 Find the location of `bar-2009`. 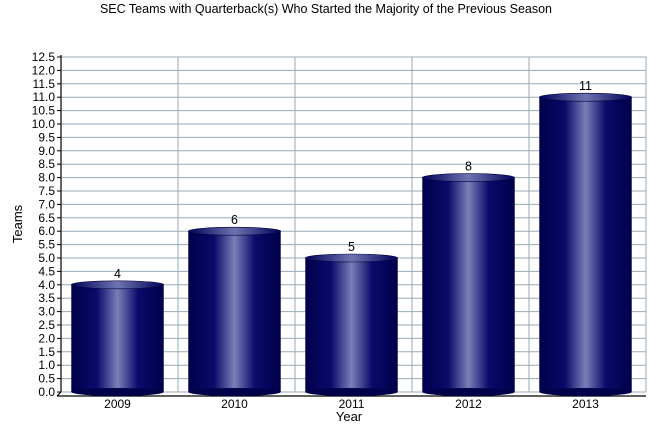

bar-2009 is located at coordinates (117, 338).